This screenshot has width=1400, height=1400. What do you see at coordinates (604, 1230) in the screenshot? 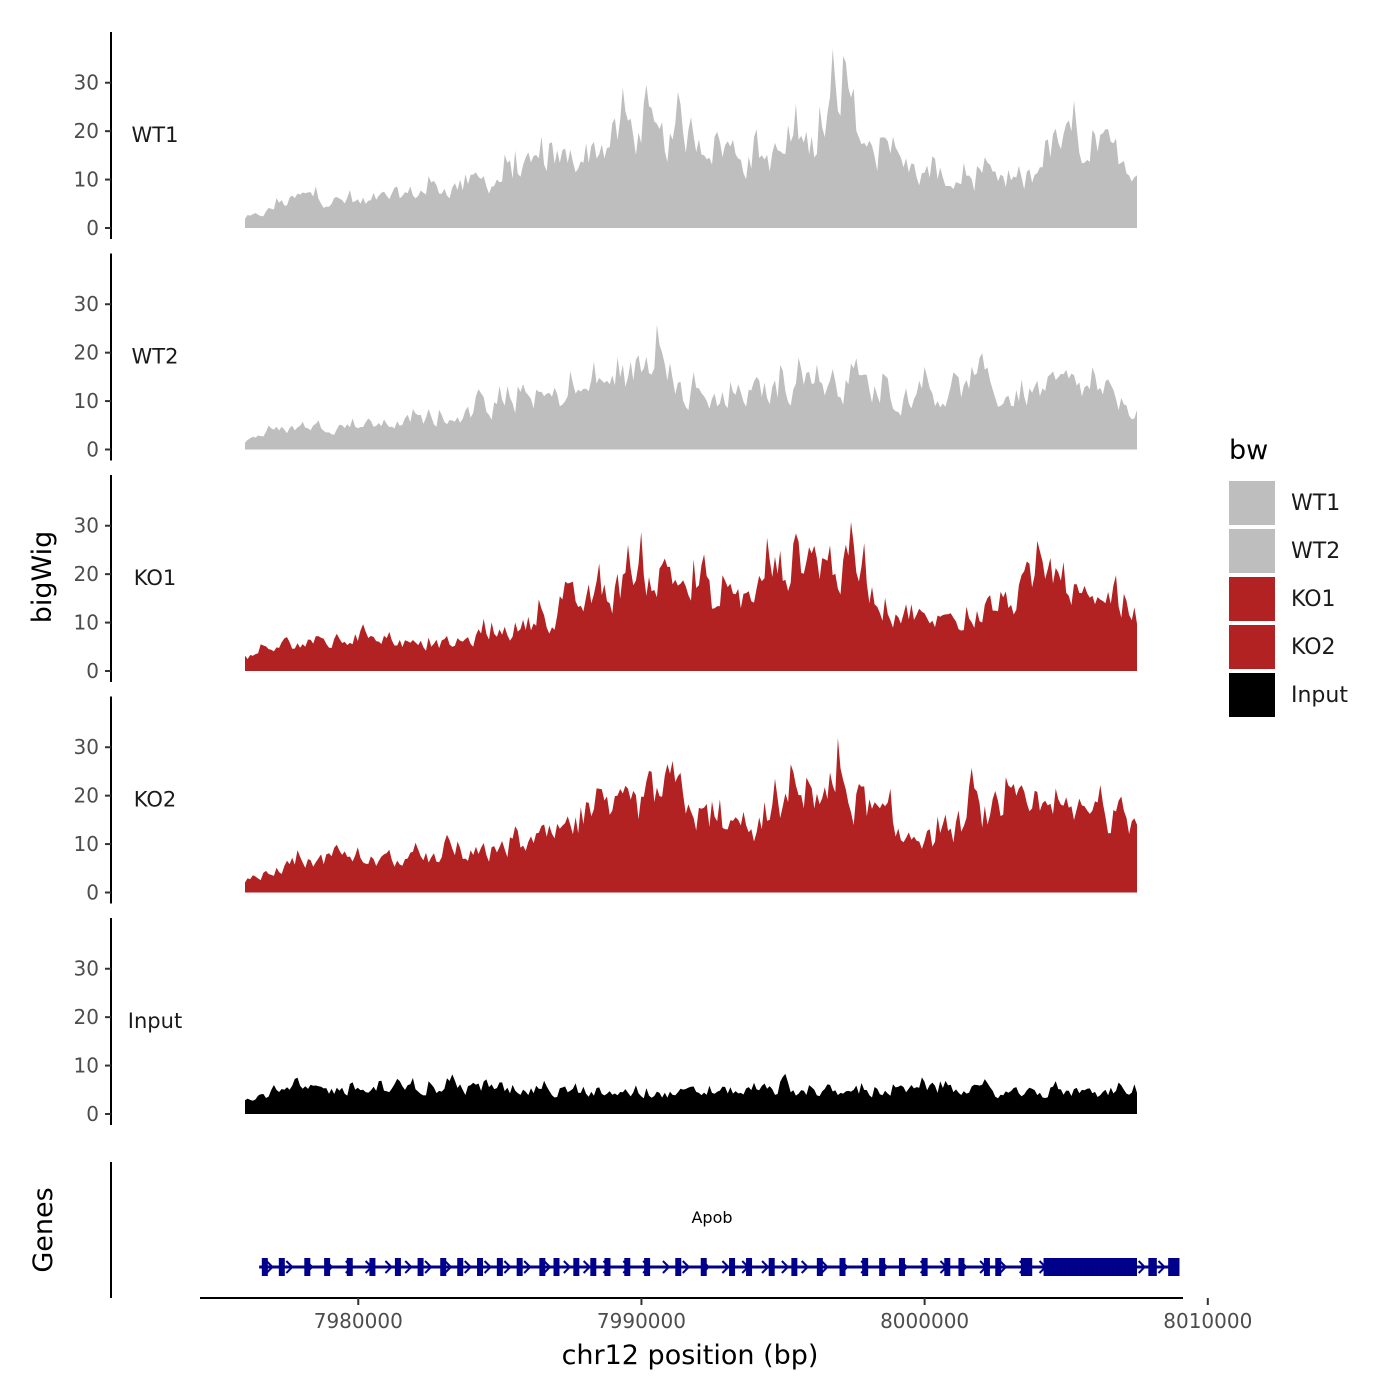
I see `gene-panel: Genes Apob` at bounding box center [604, 1230].